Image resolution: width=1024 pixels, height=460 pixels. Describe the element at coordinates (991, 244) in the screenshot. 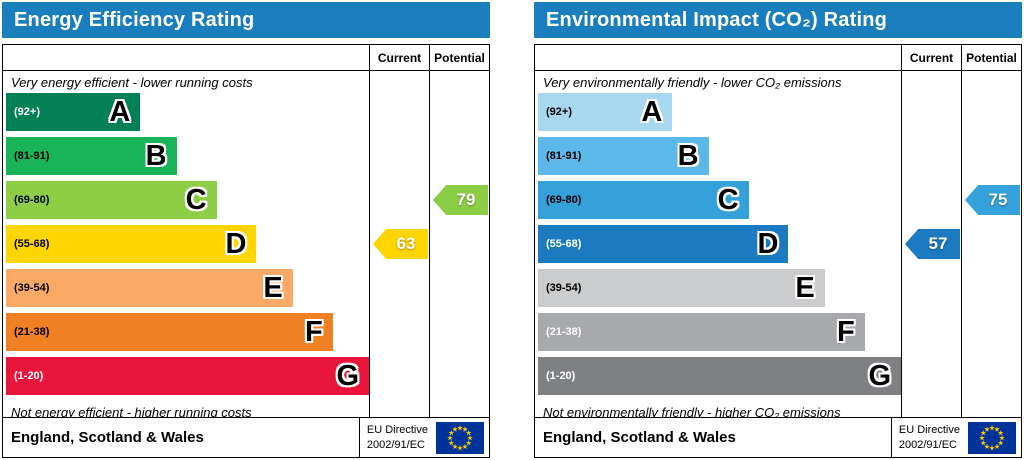

I see `co2-potential-column: 75` at that location.